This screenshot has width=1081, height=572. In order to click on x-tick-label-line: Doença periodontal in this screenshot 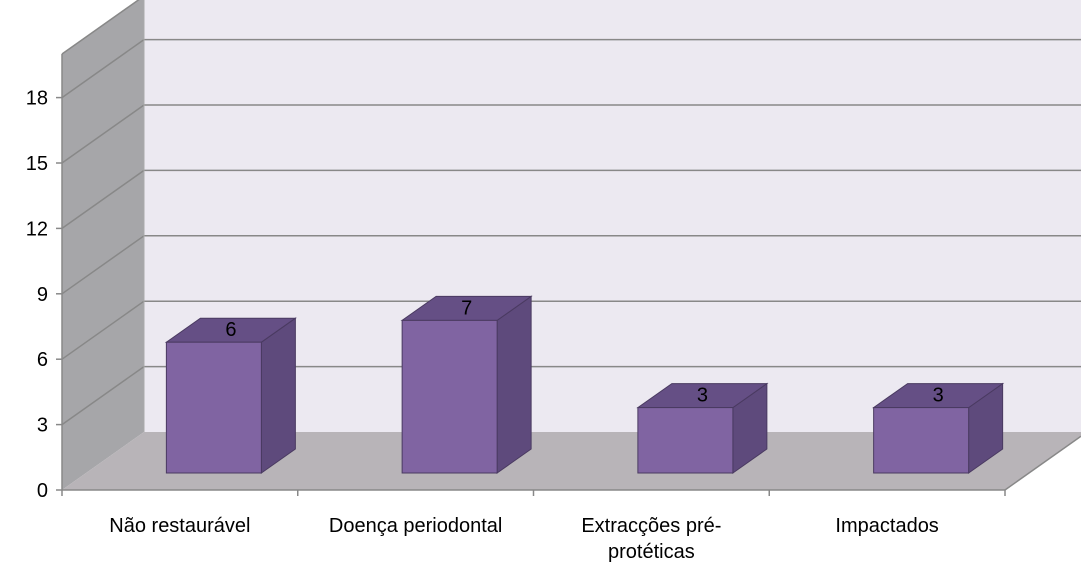, I will do `click(415, 526)`.